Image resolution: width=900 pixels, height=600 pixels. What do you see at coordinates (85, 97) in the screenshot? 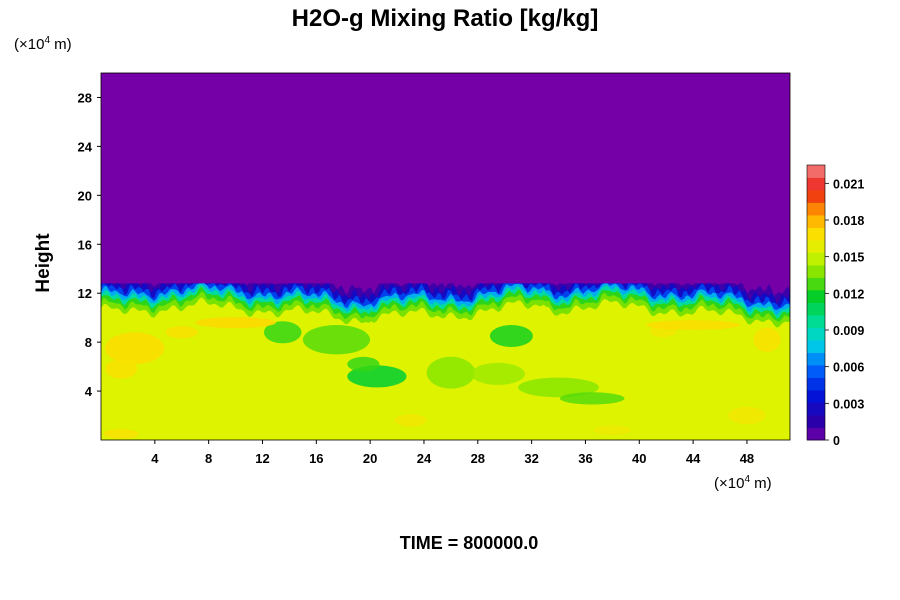
I see `y-tick-label: 28` at bounding box center [85, 97].